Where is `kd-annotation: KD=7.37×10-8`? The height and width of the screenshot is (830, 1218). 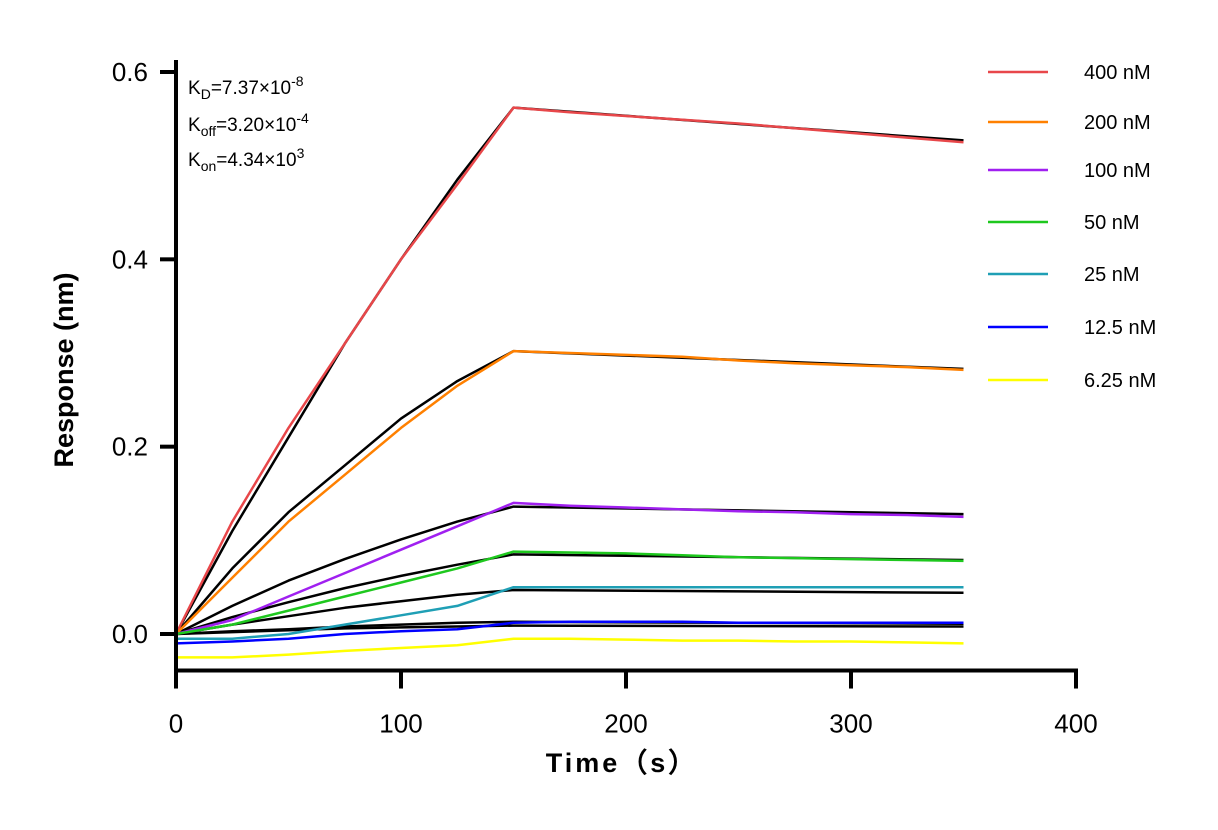
kd-annotation: KD=7.37×10-8 is located at coordinates (246, 87).